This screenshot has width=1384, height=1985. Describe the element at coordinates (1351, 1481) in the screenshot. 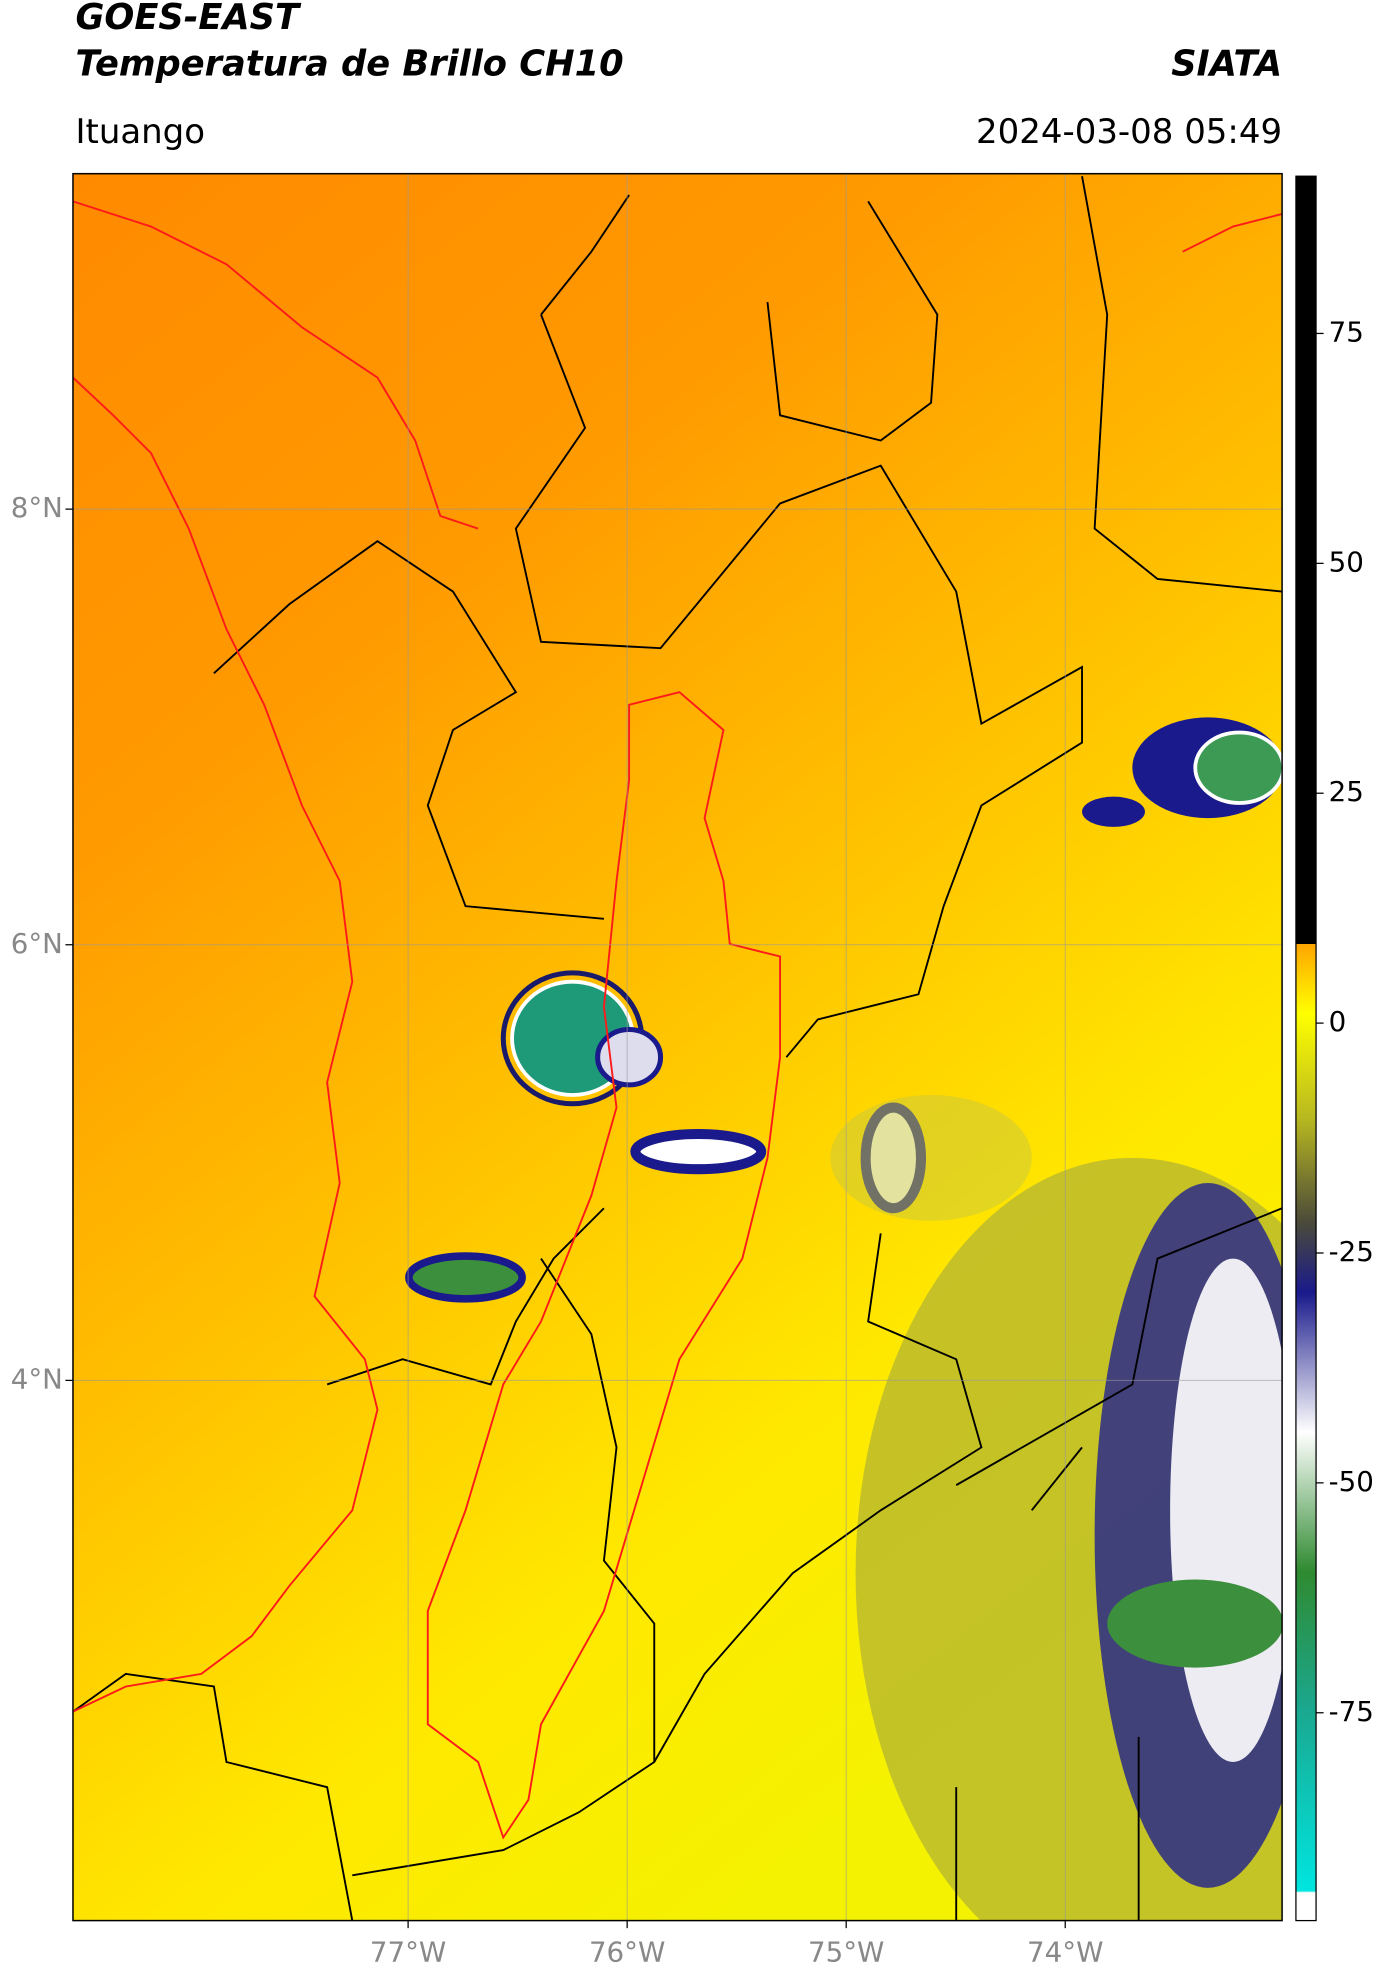

I see `colorbar-tick-label: -50` at that location.